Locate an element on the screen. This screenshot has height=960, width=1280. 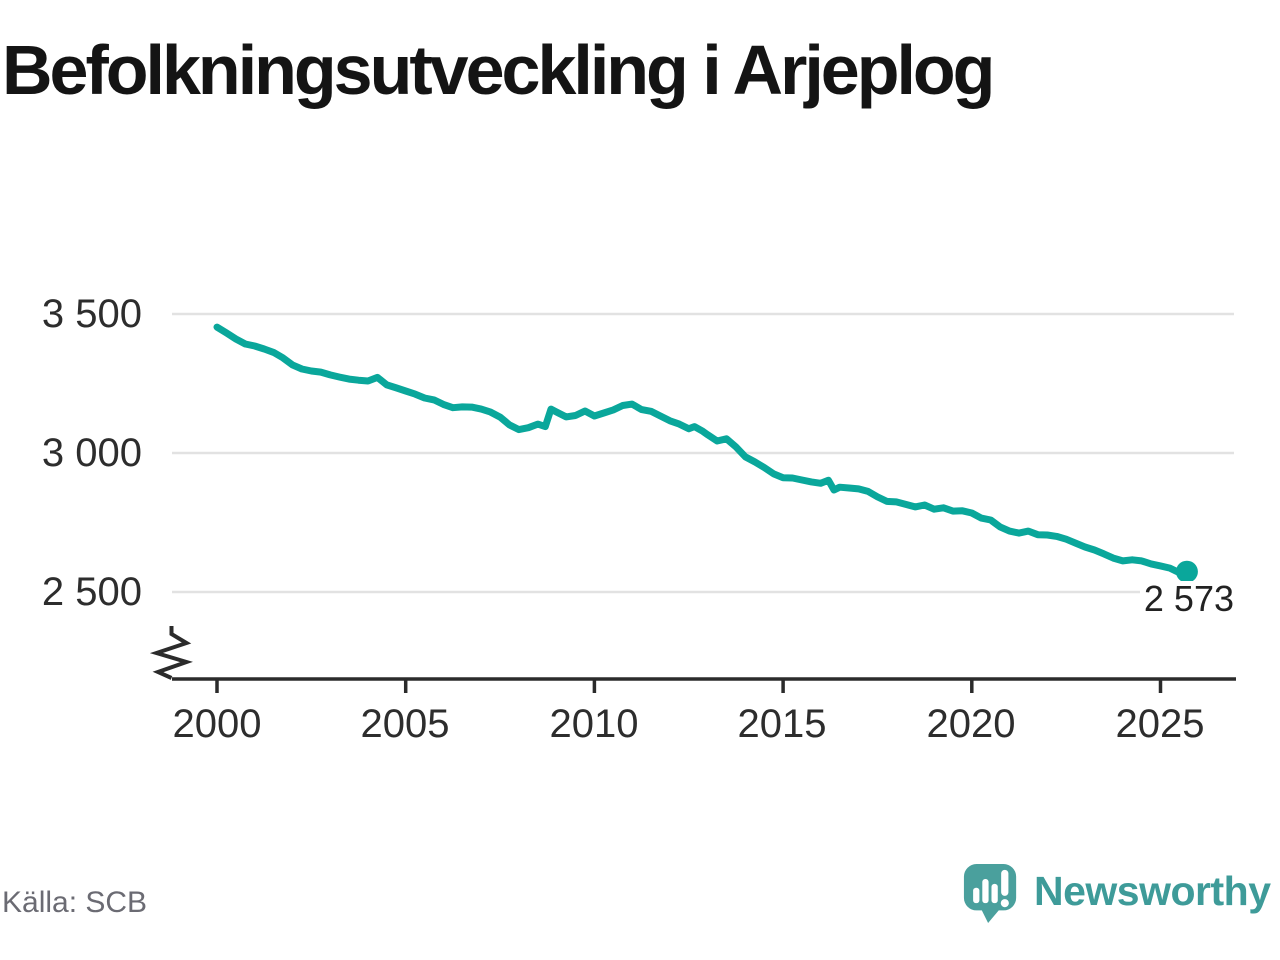
x-axis-label-2000: 2000 is located at coordinates (217, 724).